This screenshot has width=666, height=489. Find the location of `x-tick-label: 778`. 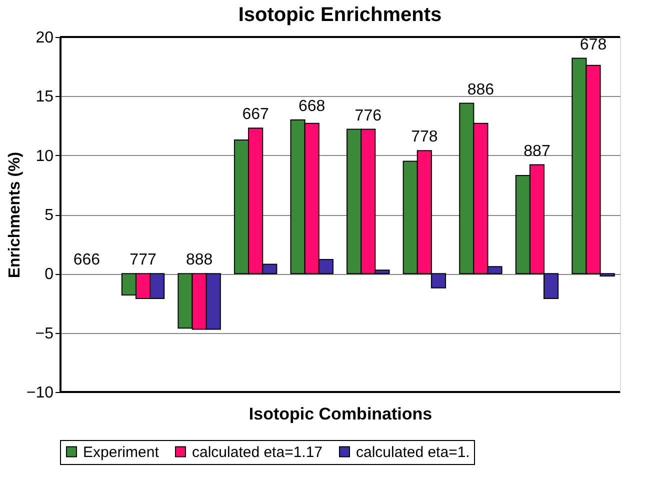

x-tick-label: 778 is located at coordinates (424, 137).